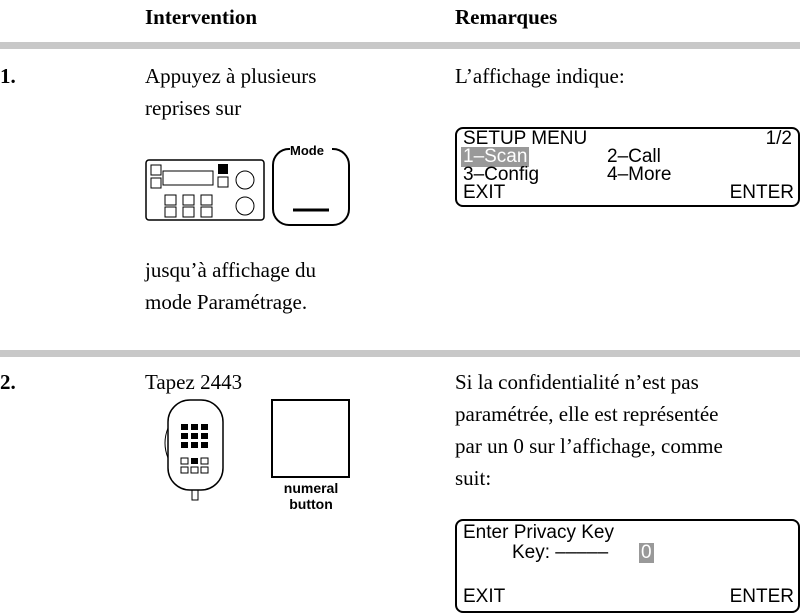 The width and height of the screenshot is (800, 613). I want to click on text: mode Paramétrage., so click(226, 302).